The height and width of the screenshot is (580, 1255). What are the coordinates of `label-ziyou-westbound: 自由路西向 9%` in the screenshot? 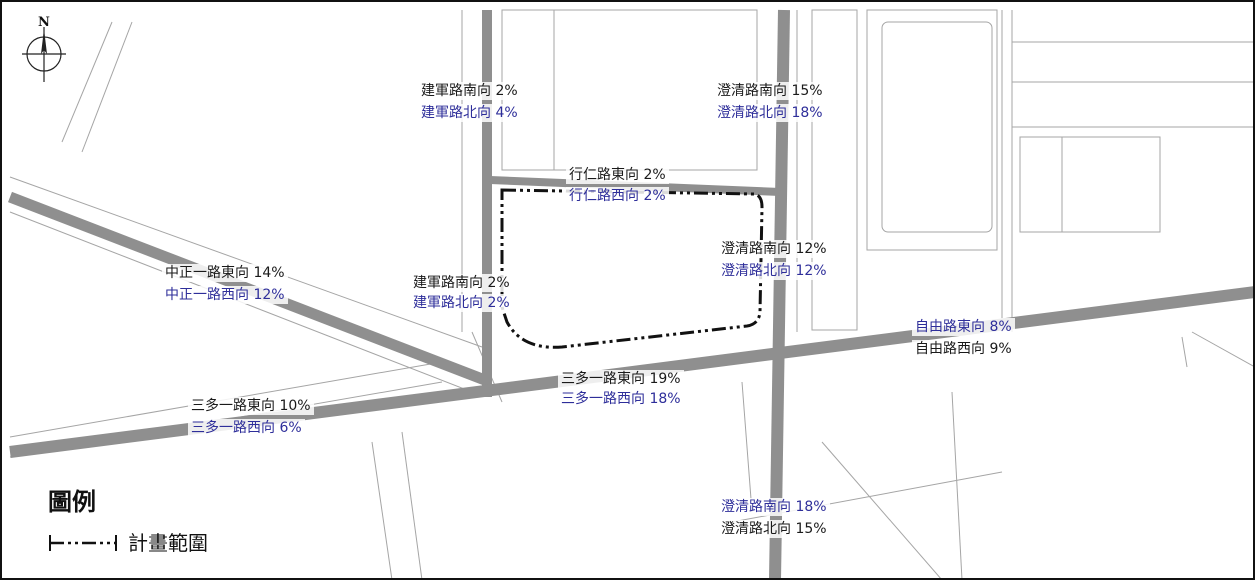 It's located at (963, 349).